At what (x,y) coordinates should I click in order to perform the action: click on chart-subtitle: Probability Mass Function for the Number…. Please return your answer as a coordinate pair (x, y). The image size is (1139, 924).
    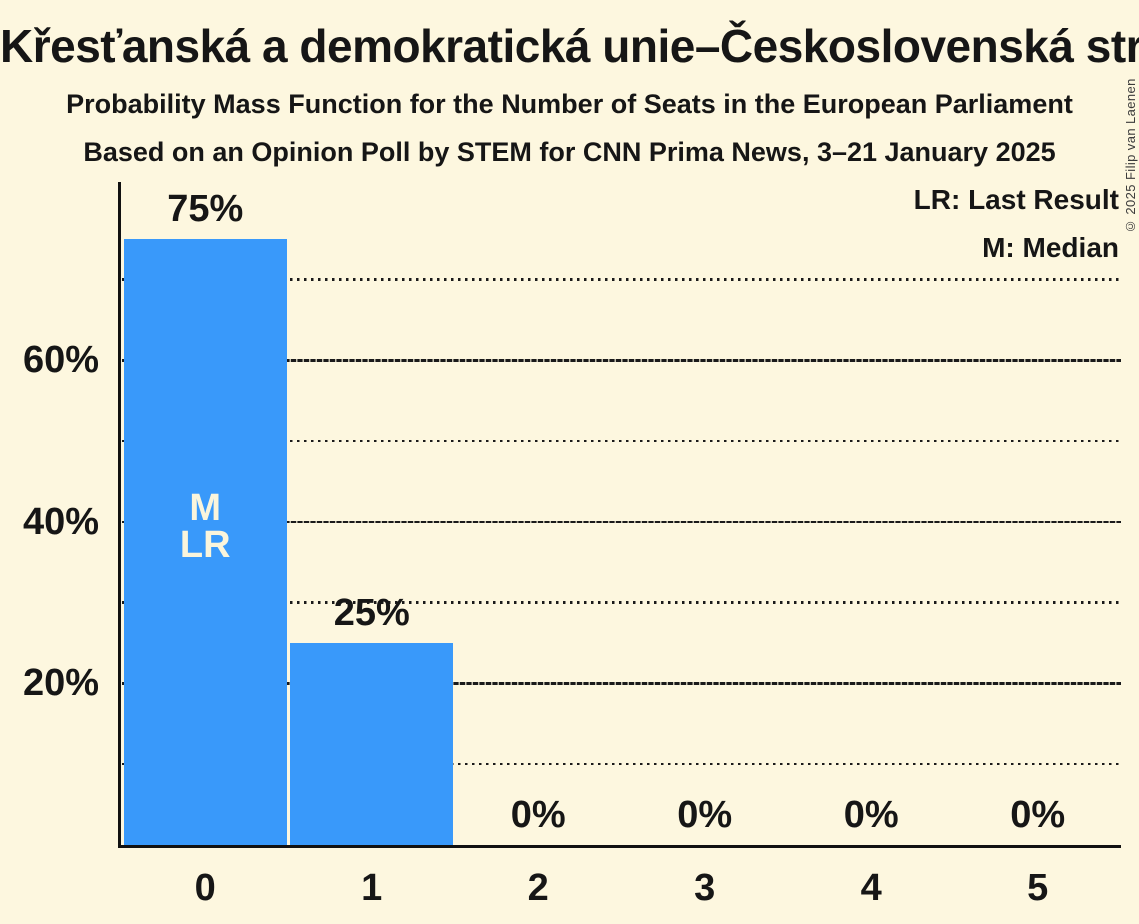
    Looking at the image, I should click on (569, 104).